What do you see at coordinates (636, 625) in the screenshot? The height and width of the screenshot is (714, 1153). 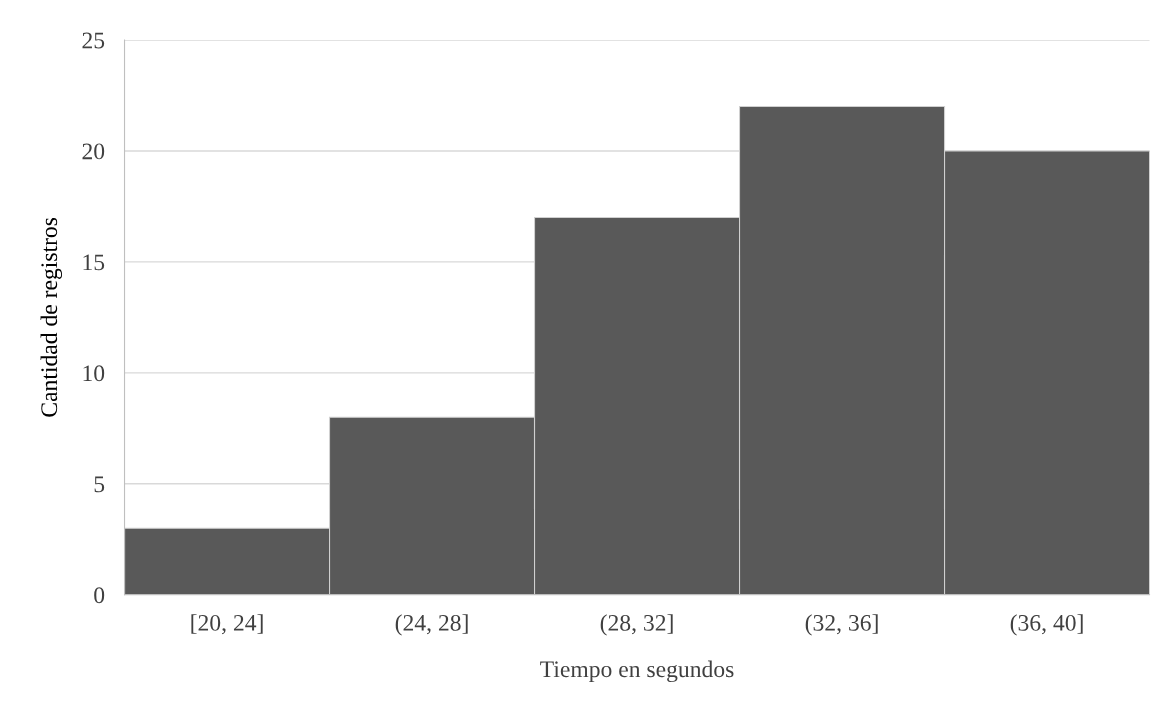 I see `x-tick-label: (28, 32]` at bounding box center [636, 625].